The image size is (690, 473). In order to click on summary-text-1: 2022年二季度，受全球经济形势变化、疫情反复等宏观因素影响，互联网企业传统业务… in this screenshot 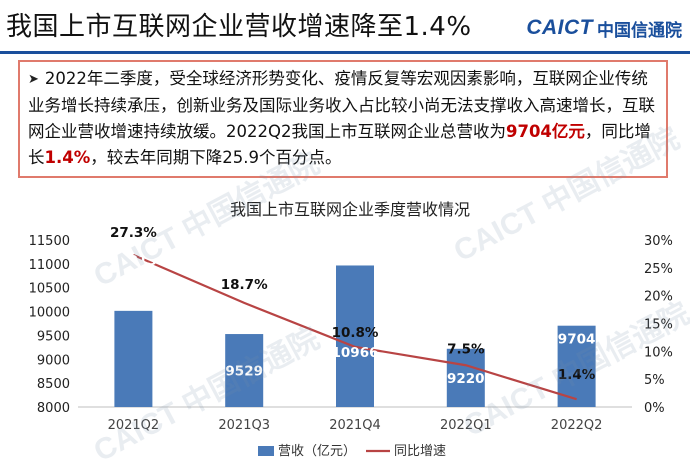, I will do `click(341, 105)`.